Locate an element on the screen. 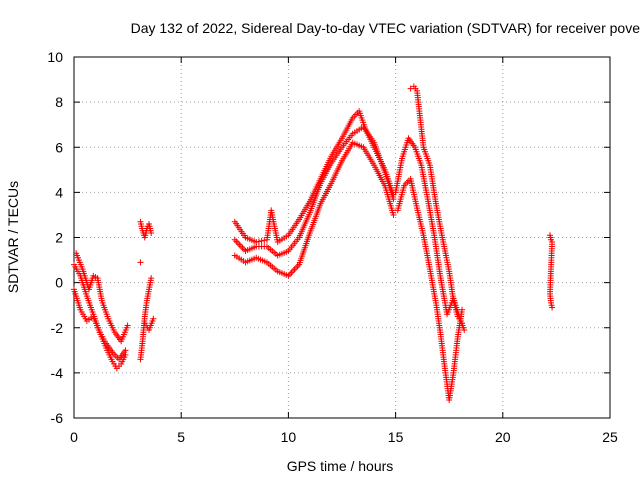 The width and height of the screenshot is (640, 480). series-arc-h is located at coordinates (314, 191).